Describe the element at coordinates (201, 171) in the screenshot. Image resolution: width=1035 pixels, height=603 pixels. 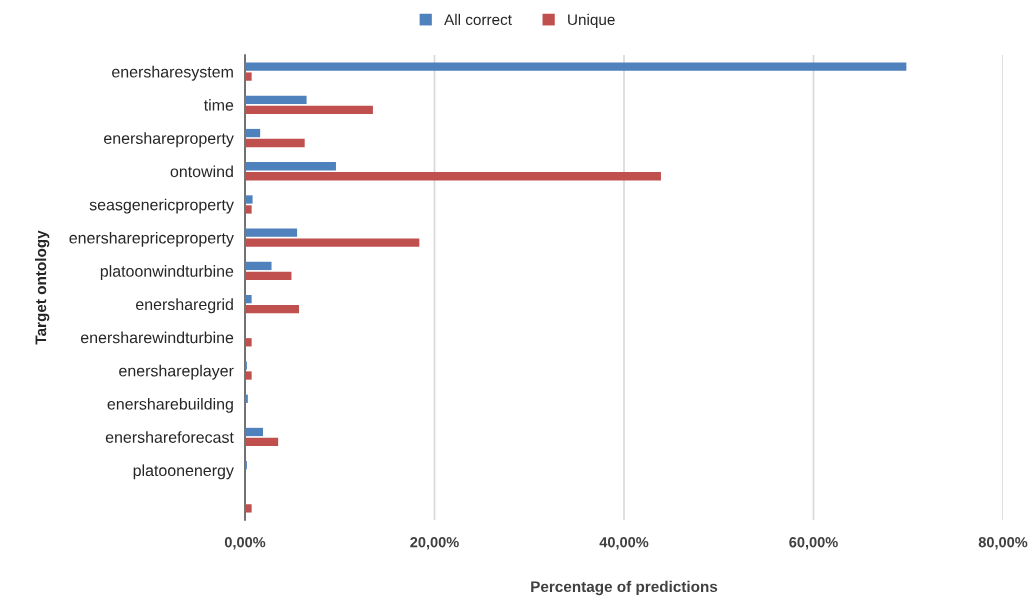
I see `y-tick-label: ontowind` at that location.